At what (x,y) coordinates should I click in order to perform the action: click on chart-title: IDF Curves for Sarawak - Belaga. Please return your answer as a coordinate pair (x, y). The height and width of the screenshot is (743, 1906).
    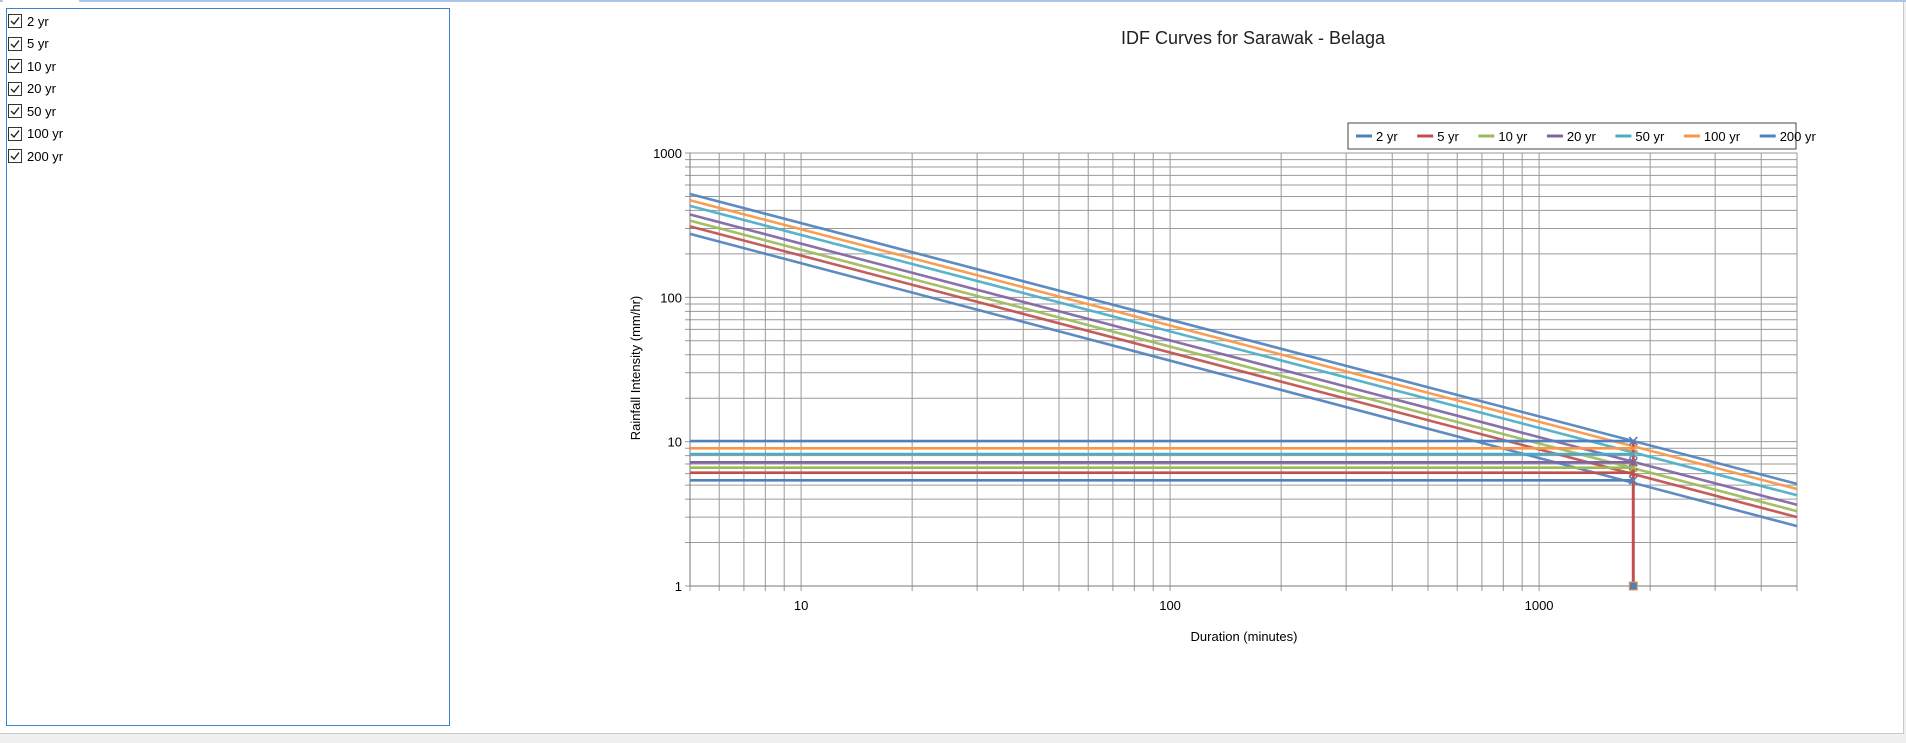
    Looking at the image, I should click on (1253, 38).